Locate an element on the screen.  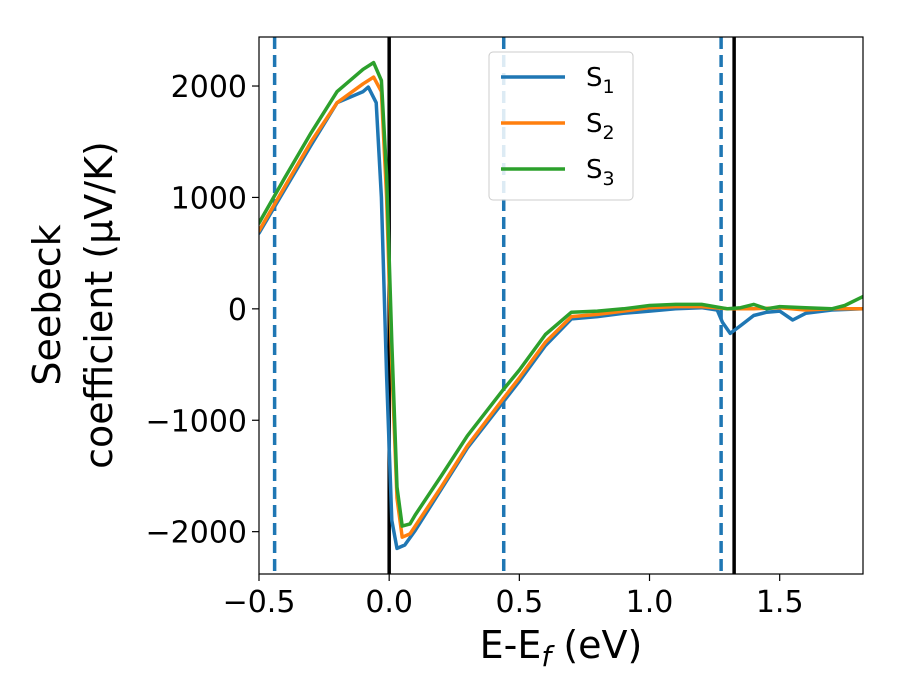
y-tick-label: 0 is located at coordinates (237, 310).